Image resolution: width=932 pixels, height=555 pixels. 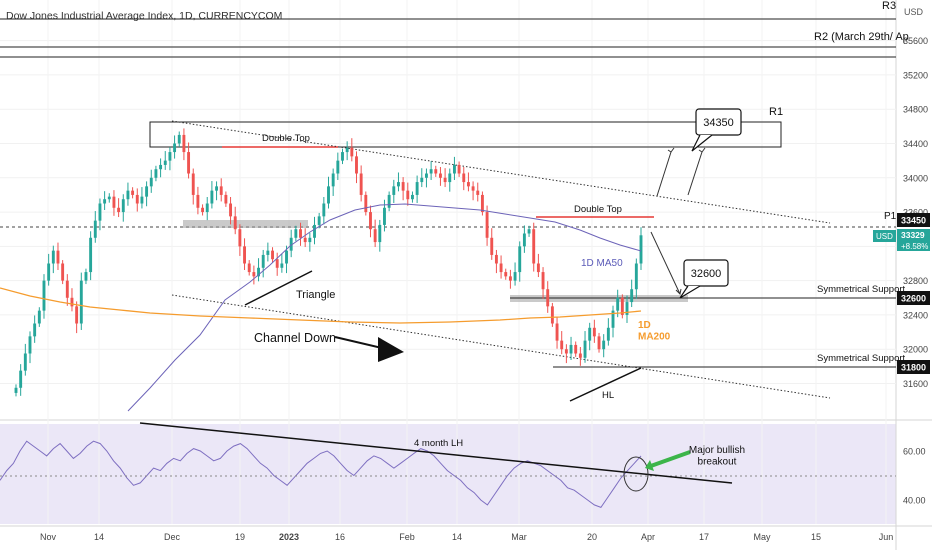 I want to click on current-price-bg, so click(x=913, y=240).